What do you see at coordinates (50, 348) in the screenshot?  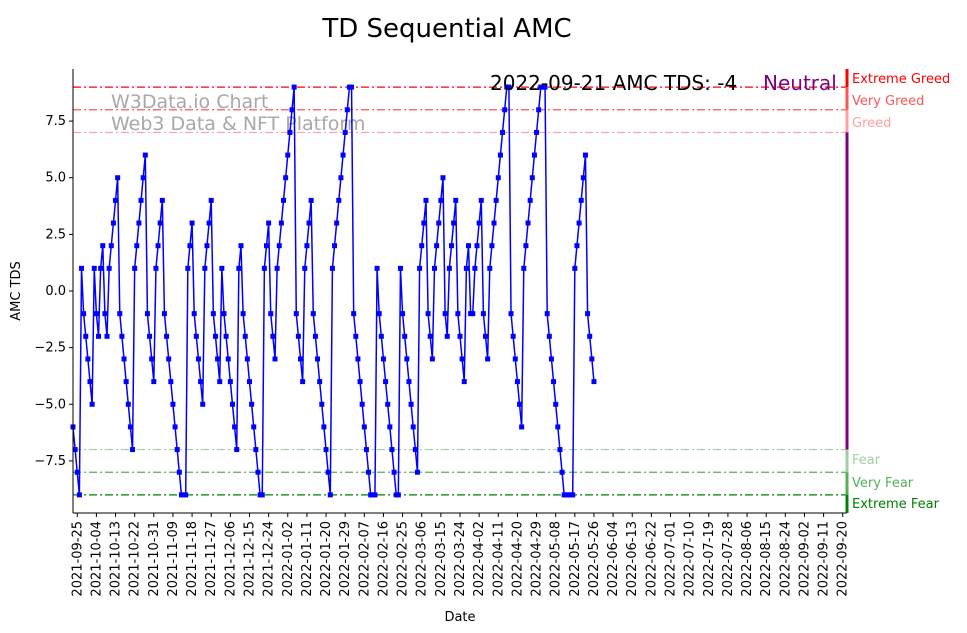 I see `y-tick-label: −2.5` at bounding box center [50, 348].